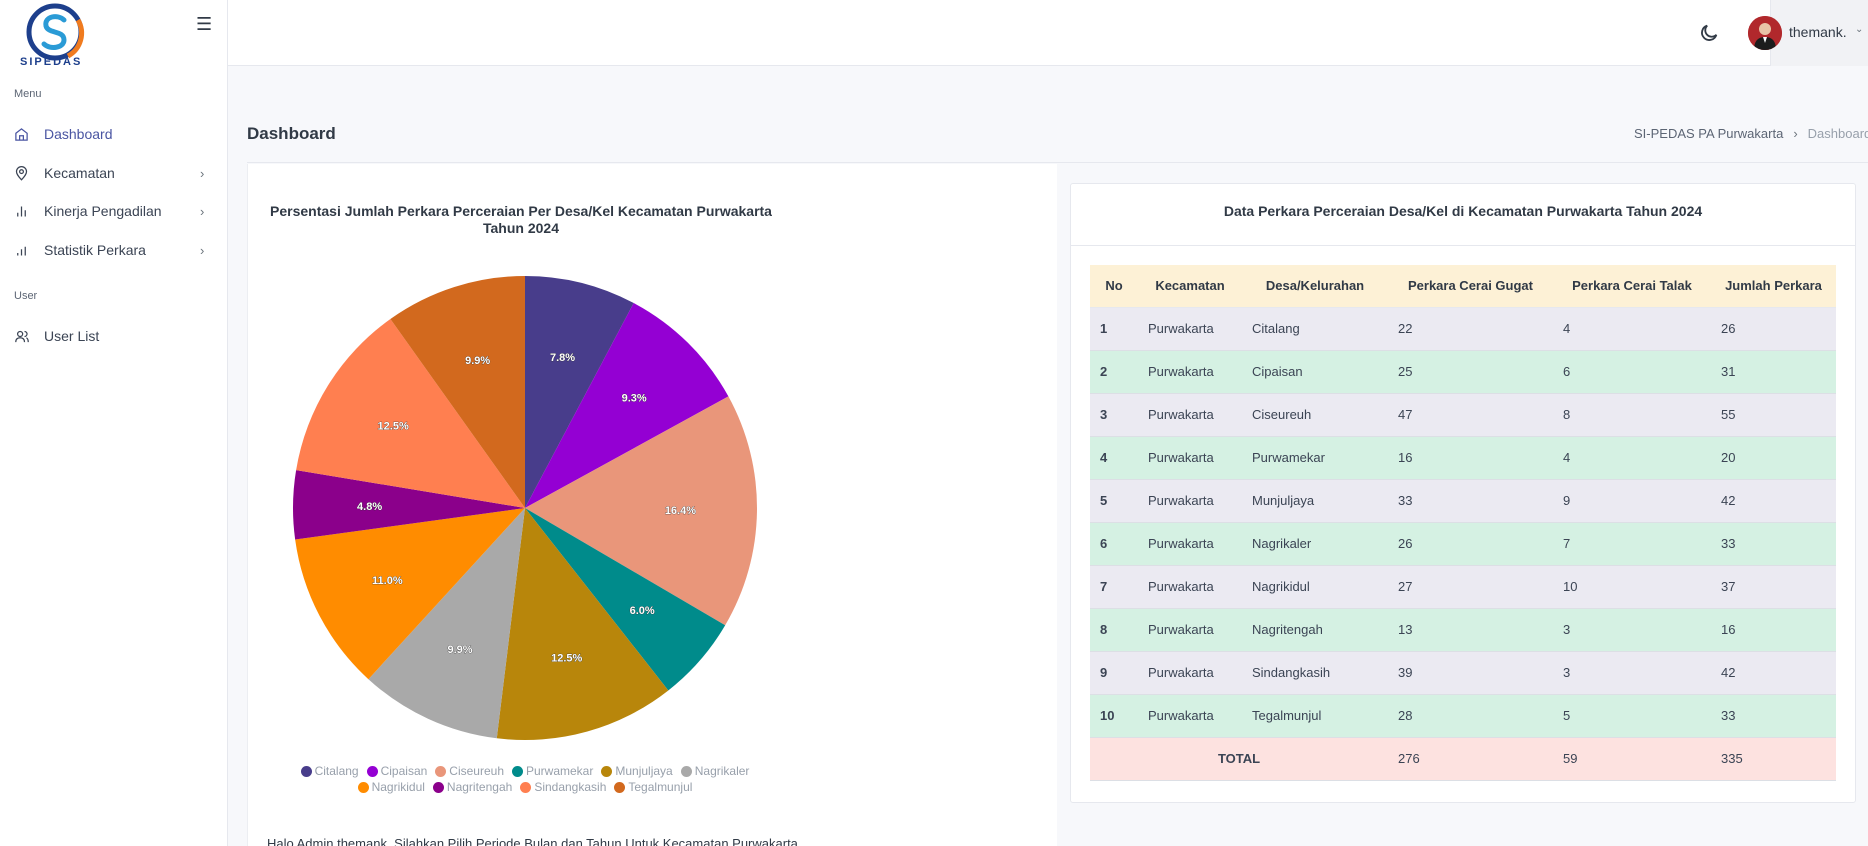 This screenshot has height=846, width=1868. I want to click on sidebar-item-label: Statistik Perkara, so click(95, 250).